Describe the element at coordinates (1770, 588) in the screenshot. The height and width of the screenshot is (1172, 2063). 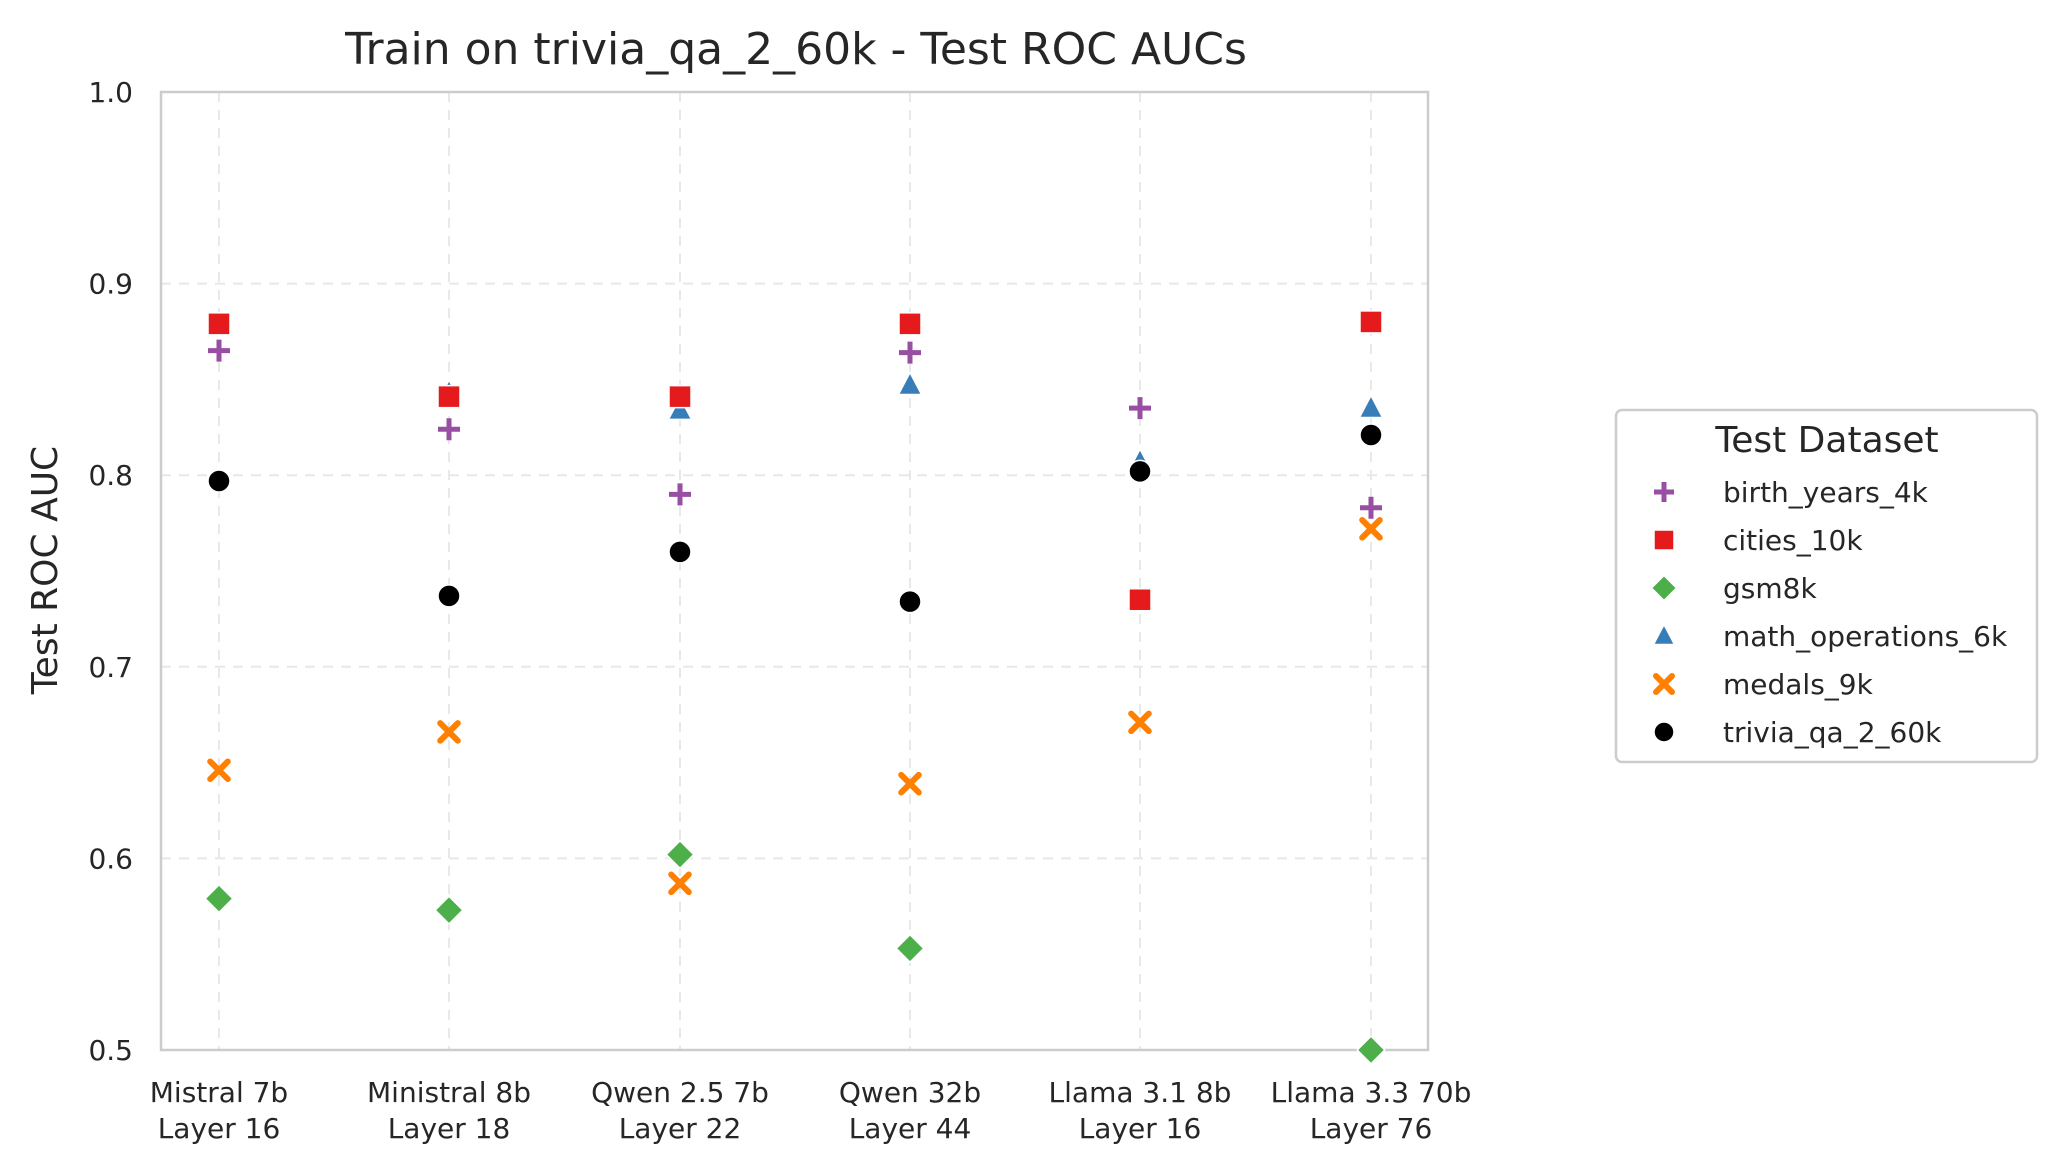
I see `legend-label-gsm8k: gsm8k` at that location.